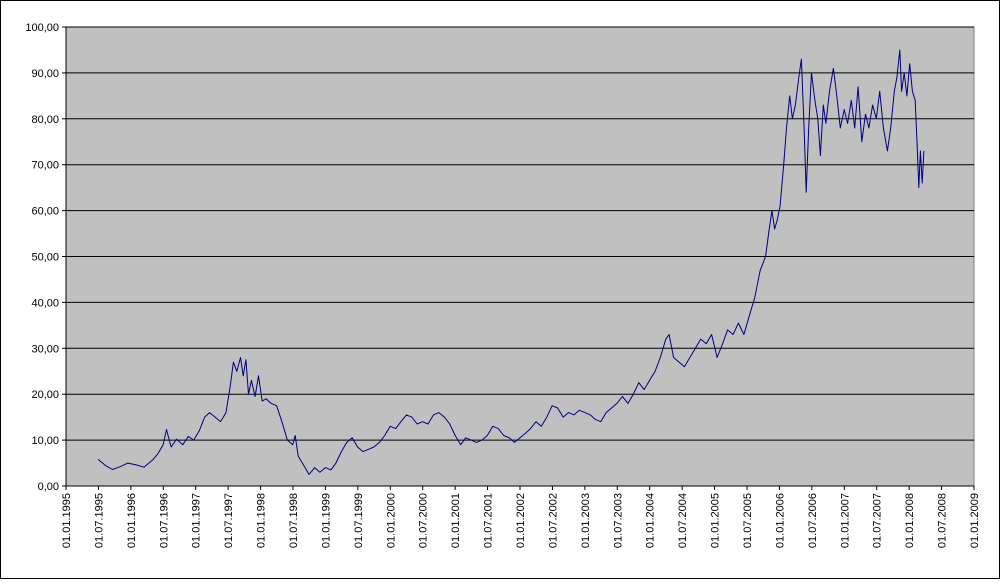  What do you see at coordinates (618, 520) in the screenshot?
I see `x-tick-label: 01.07.2003` at bounding box center [618, 520].